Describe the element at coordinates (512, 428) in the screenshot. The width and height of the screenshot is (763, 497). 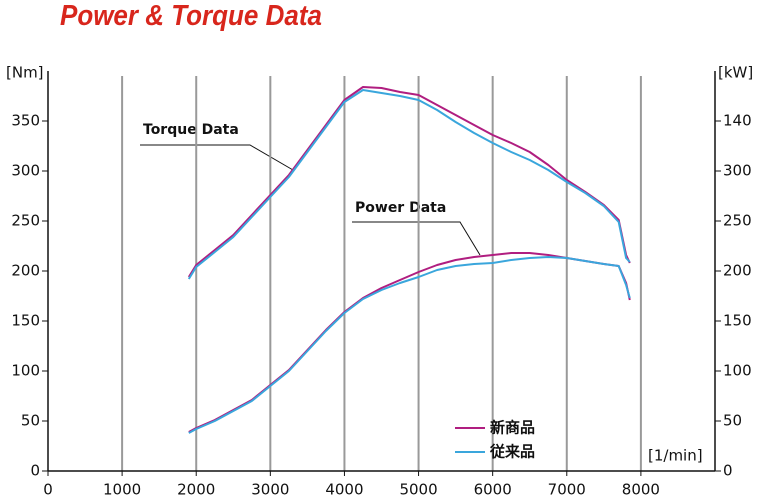
I see `legend-label: 新商品` at that location.